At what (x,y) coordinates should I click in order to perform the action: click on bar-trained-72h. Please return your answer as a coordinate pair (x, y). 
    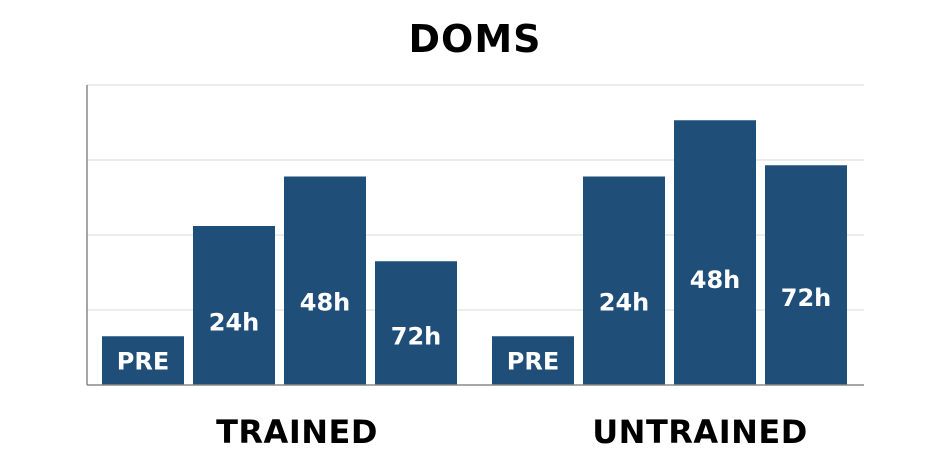
    Looking at the image, I should click on (416, 323).